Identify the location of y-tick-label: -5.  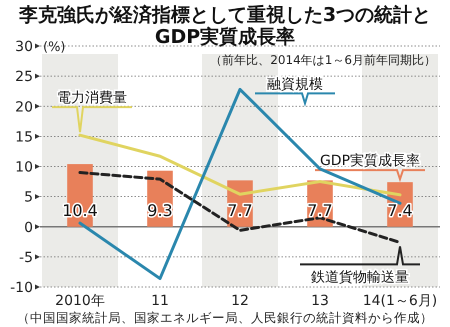
(26, 258).